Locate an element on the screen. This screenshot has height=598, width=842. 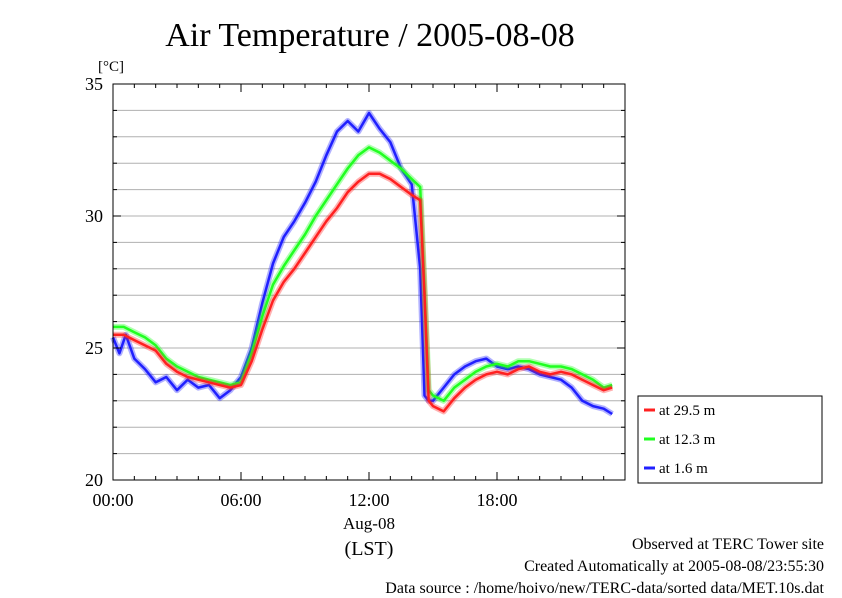
legend-label: at 29.5 m is located at coordinates (687, 411).